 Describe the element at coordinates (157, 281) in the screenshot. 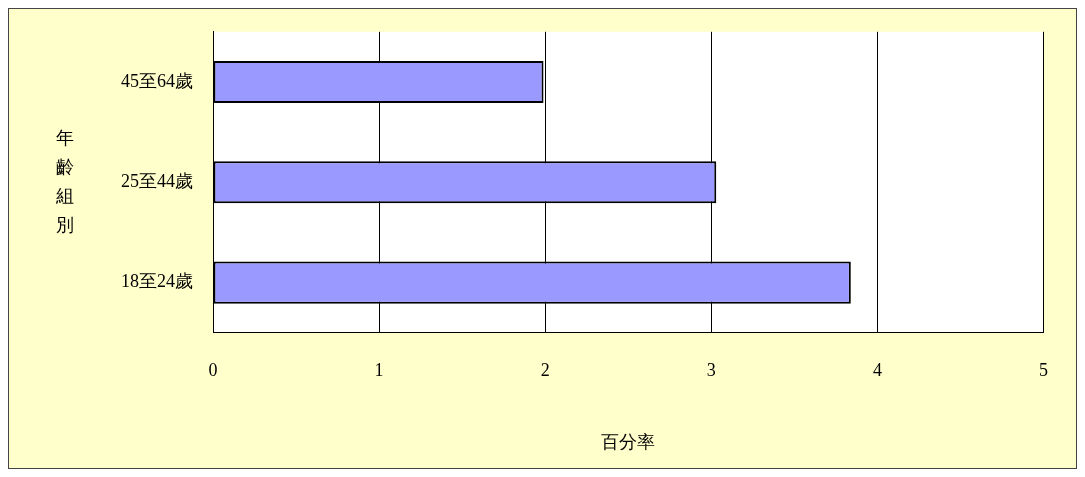

I see `y-tick-label: 18至24歲` at that location.